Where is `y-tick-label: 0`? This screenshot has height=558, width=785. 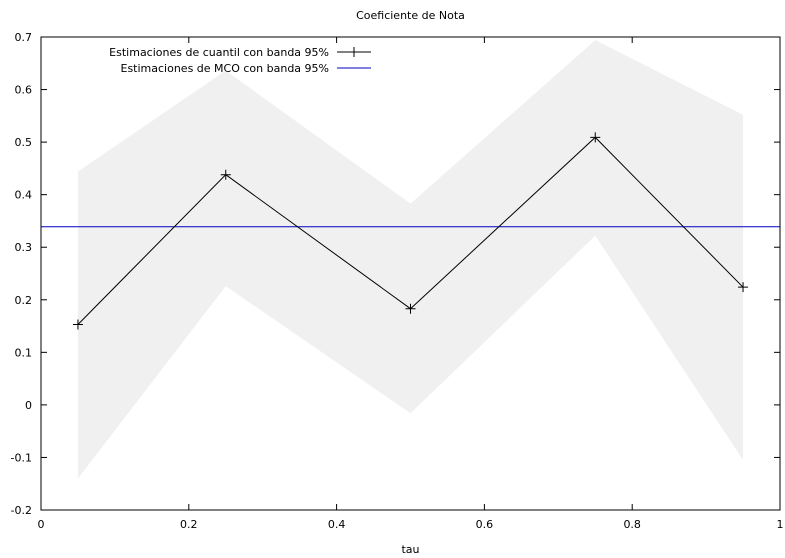 y-tick-label: 0 is located at coordinates (28, 405).